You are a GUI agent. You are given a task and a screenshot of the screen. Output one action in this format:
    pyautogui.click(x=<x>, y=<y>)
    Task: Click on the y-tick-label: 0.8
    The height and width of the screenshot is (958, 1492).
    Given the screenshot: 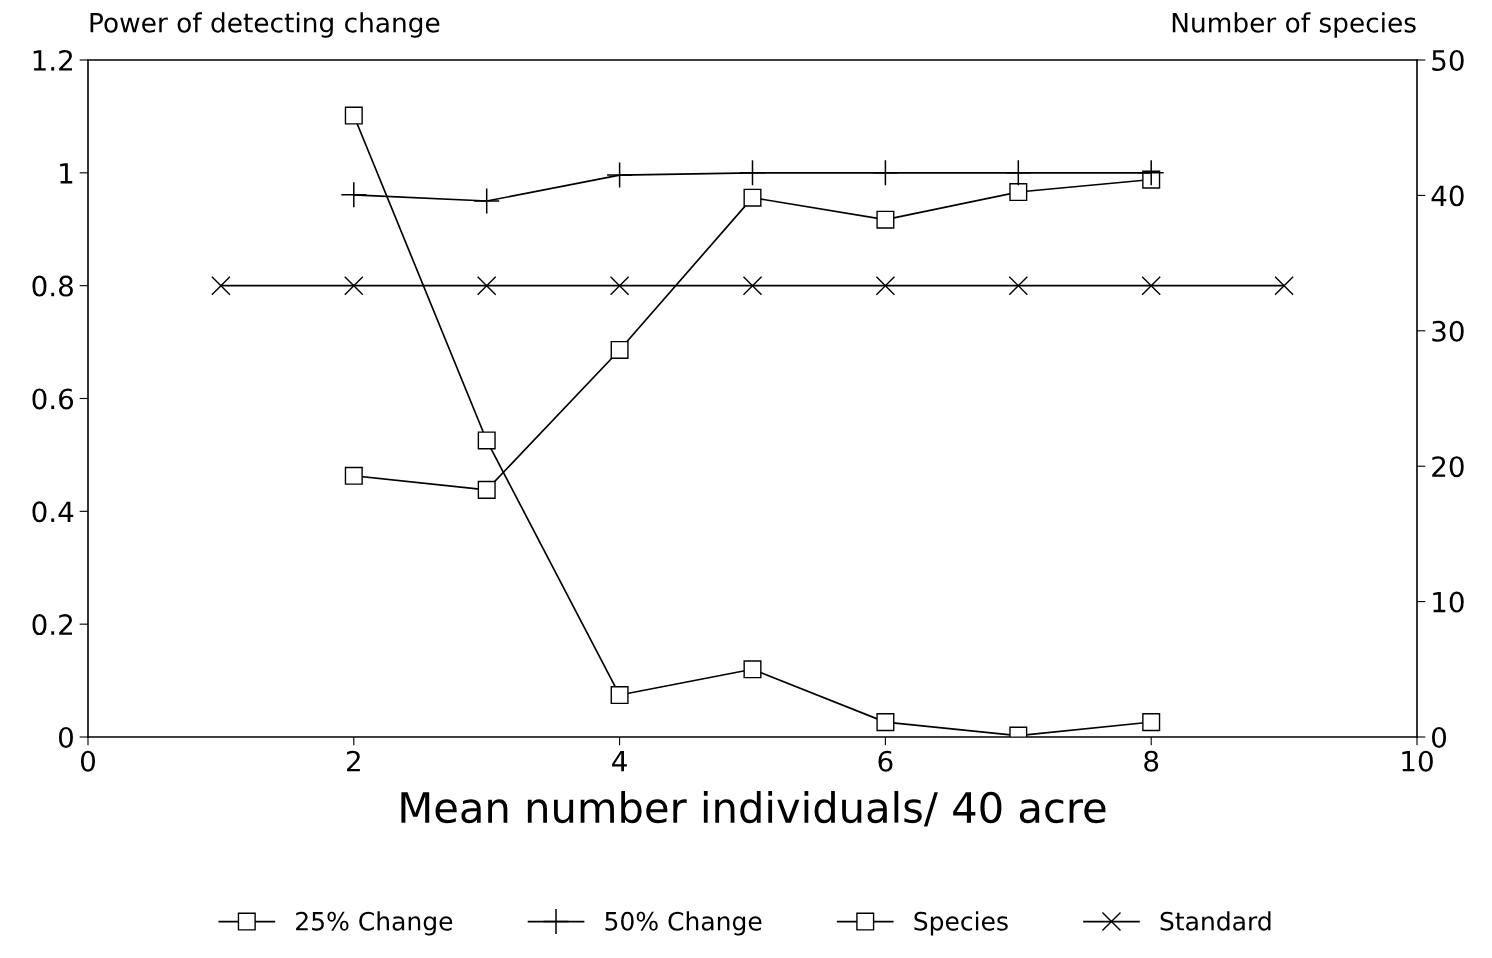 What is the action you would take?
    pyautogui.click(x=52, y=286)
    